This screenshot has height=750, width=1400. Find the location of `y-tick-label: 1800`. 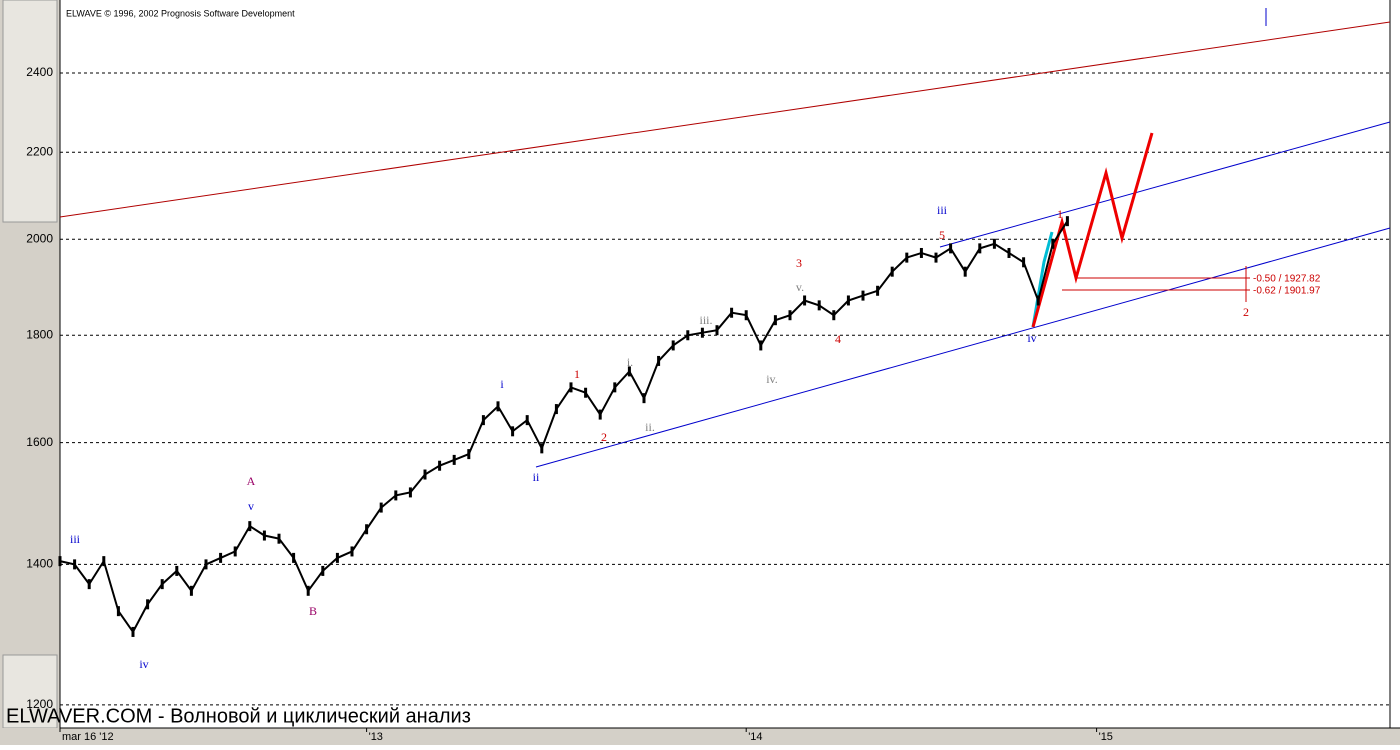

y-tick-label: 1800 is located at coordinates (39, 334).